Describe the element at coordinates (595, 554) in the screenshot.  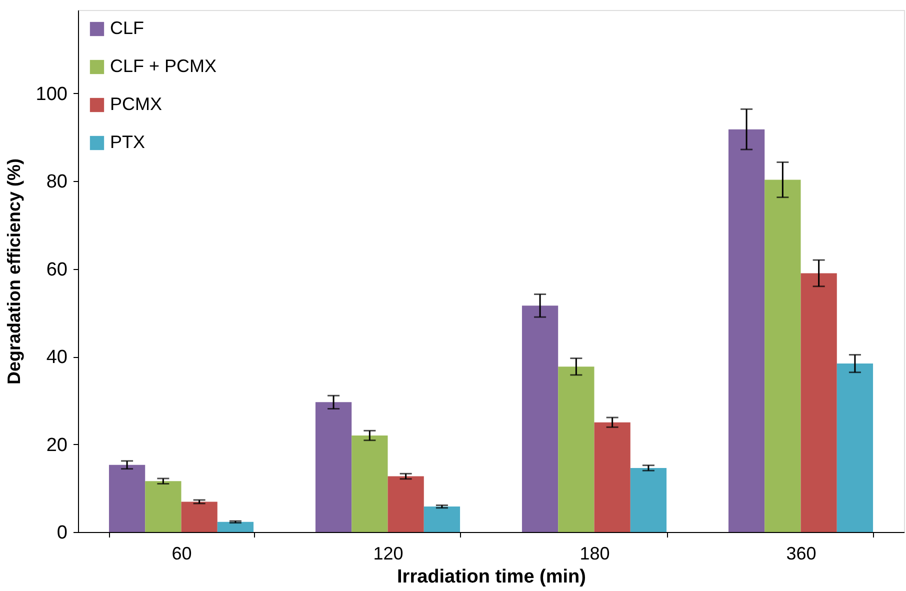
I see `x-tick-label: 180` at that location.